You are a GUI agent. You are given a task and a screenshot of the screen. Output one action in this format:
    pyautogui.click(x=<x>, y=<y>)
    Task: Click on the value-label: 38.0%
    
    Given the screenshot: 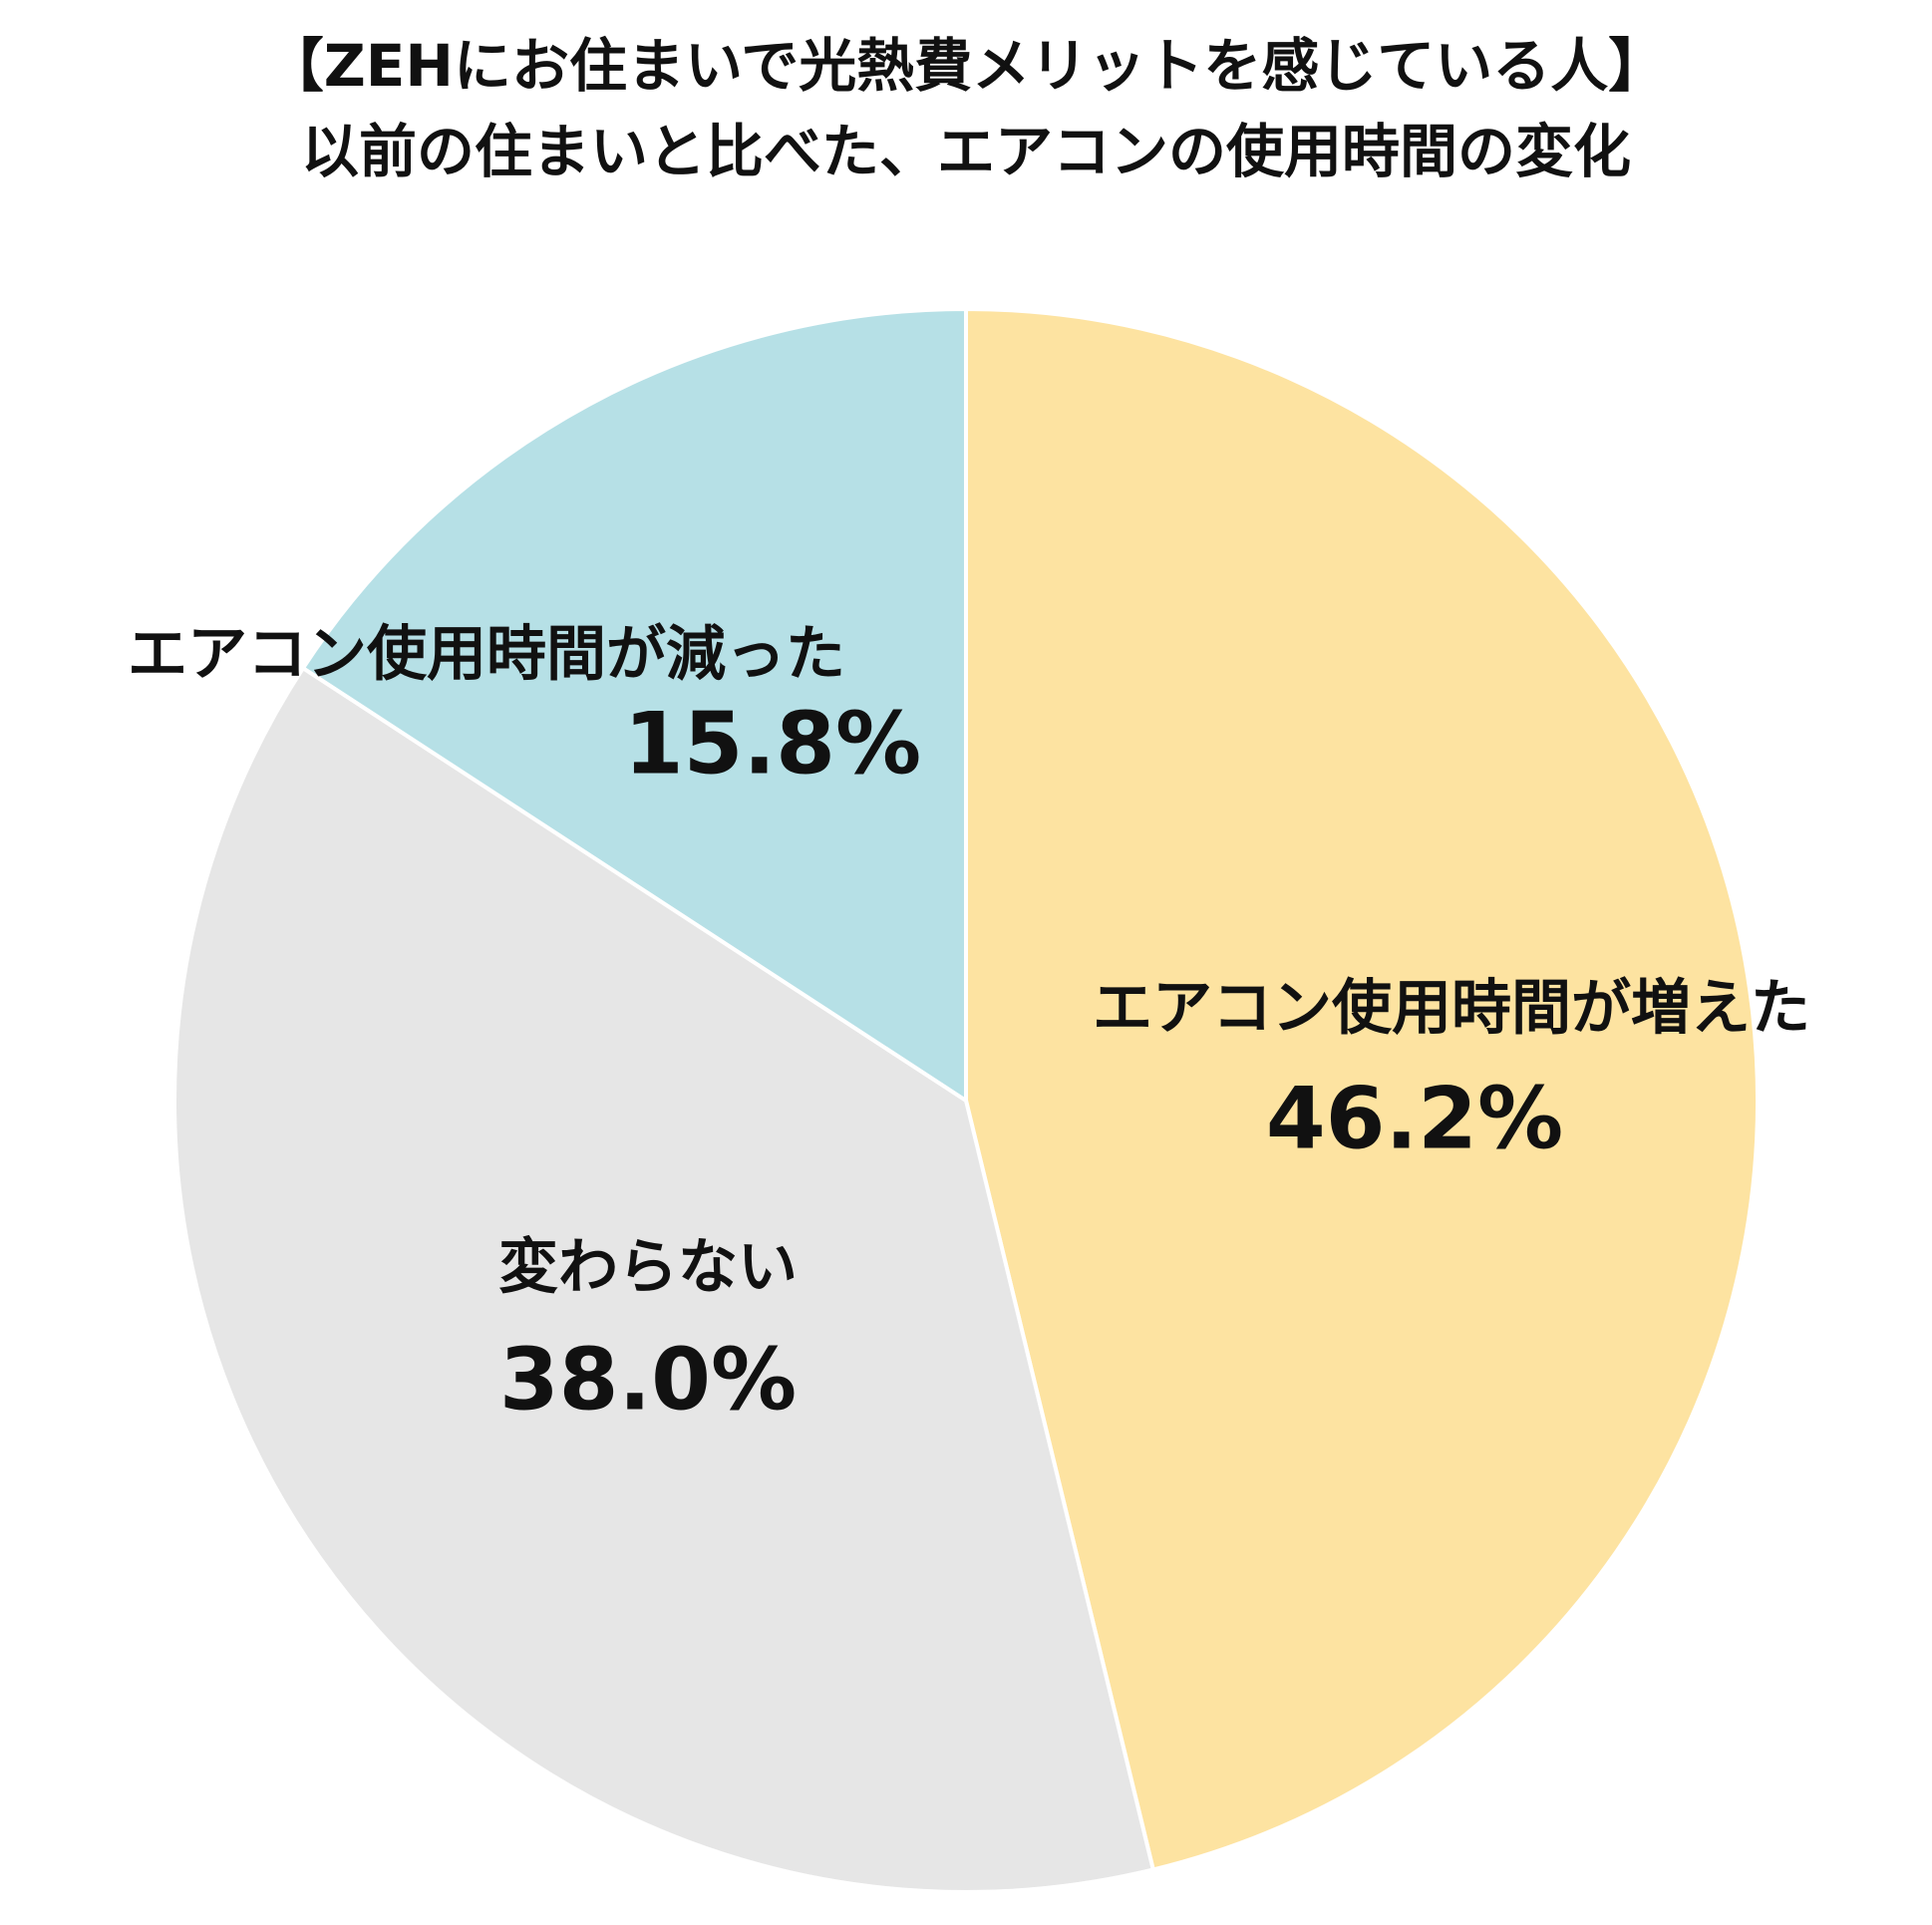 What is the action you would take?
    pyautogui.click(x=648, y=1380)
    